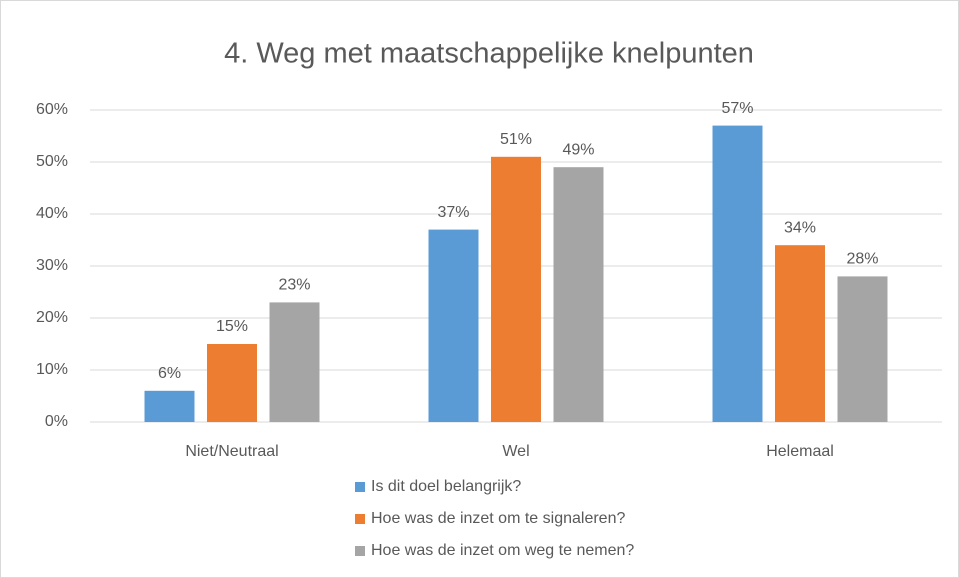 This screenshot has height=578, width=959. I want to click on x-tick-label: Helemaal, so click(800, 451).